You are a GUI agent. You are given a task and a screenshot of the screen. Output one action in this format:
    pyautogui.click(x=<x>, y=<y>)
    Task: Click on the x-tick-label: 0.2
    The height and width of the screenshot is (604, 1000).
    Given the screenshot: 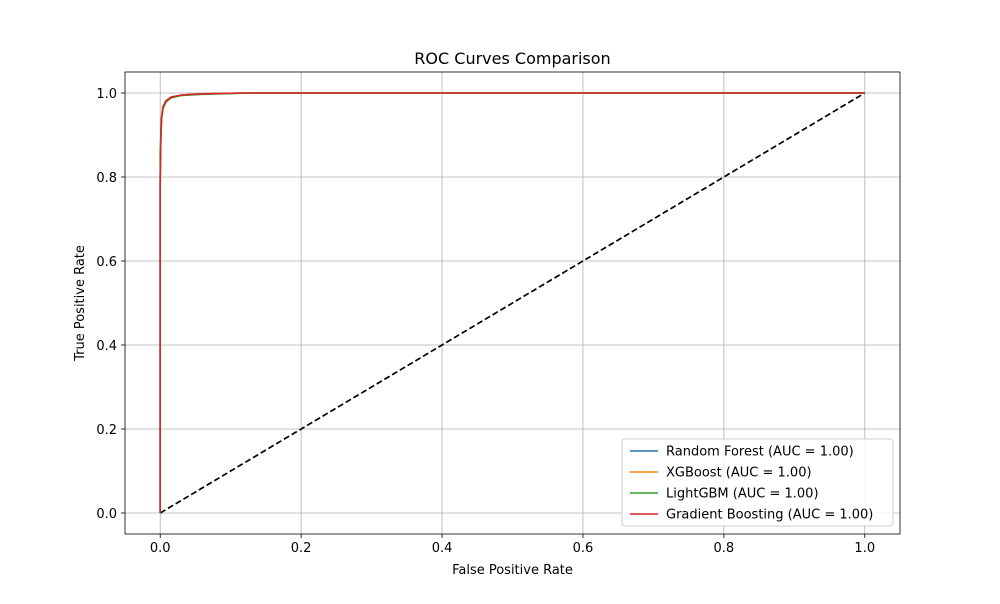 What is the action you would take?
    pyautogui.click(x=301, y=548)
    